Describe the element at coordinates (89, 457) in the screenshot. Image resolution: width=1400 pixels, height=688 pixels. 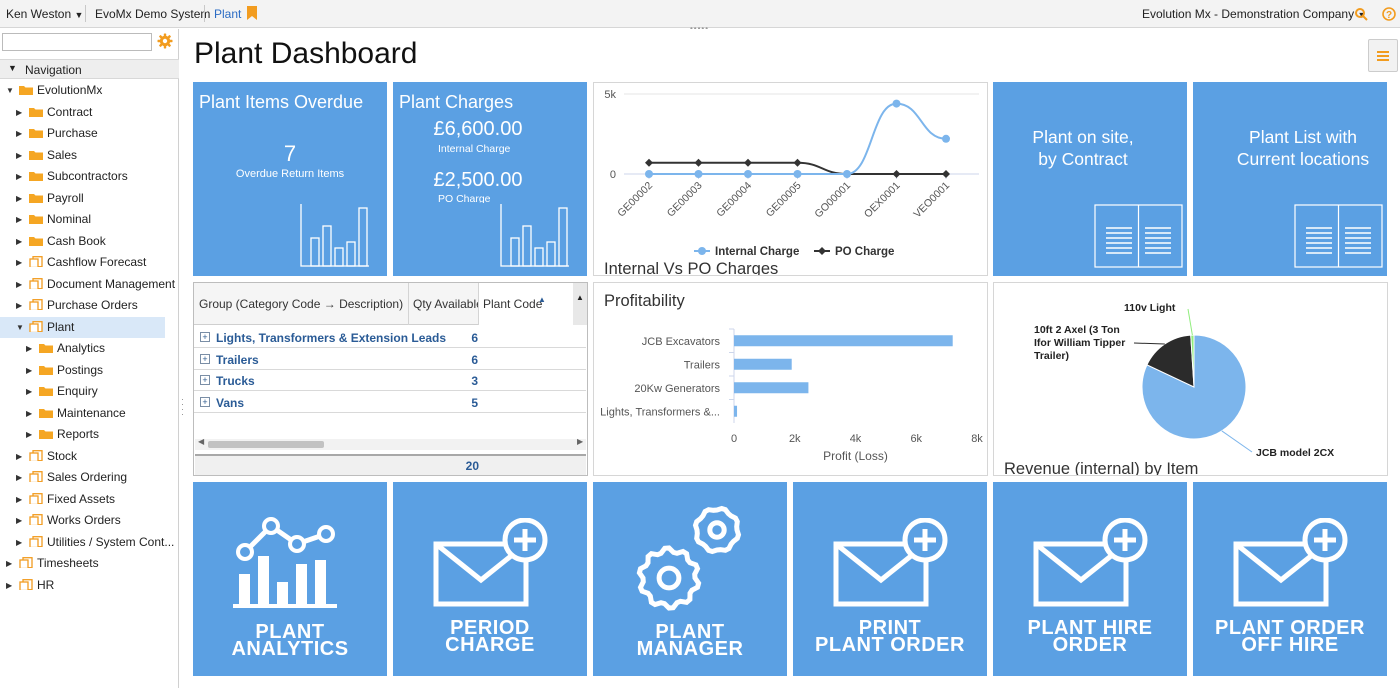
I see `sidebar-item-stock: ▶ Stock` at that location.